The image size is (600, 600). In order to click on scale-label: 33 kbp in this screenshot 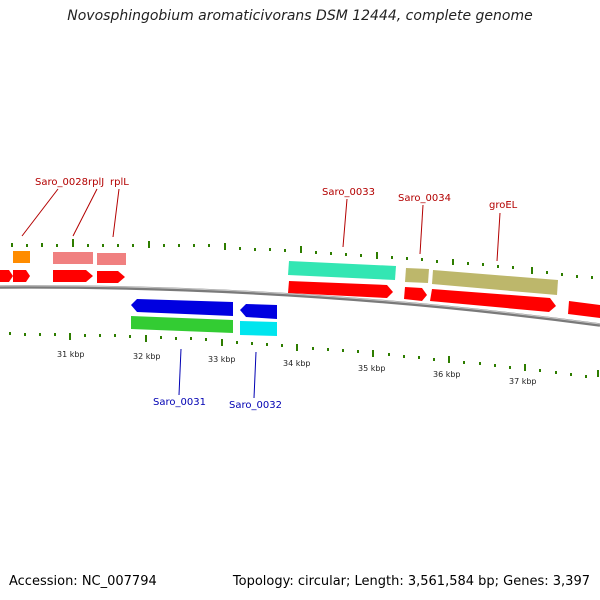, I will do `click(222, 359)`.